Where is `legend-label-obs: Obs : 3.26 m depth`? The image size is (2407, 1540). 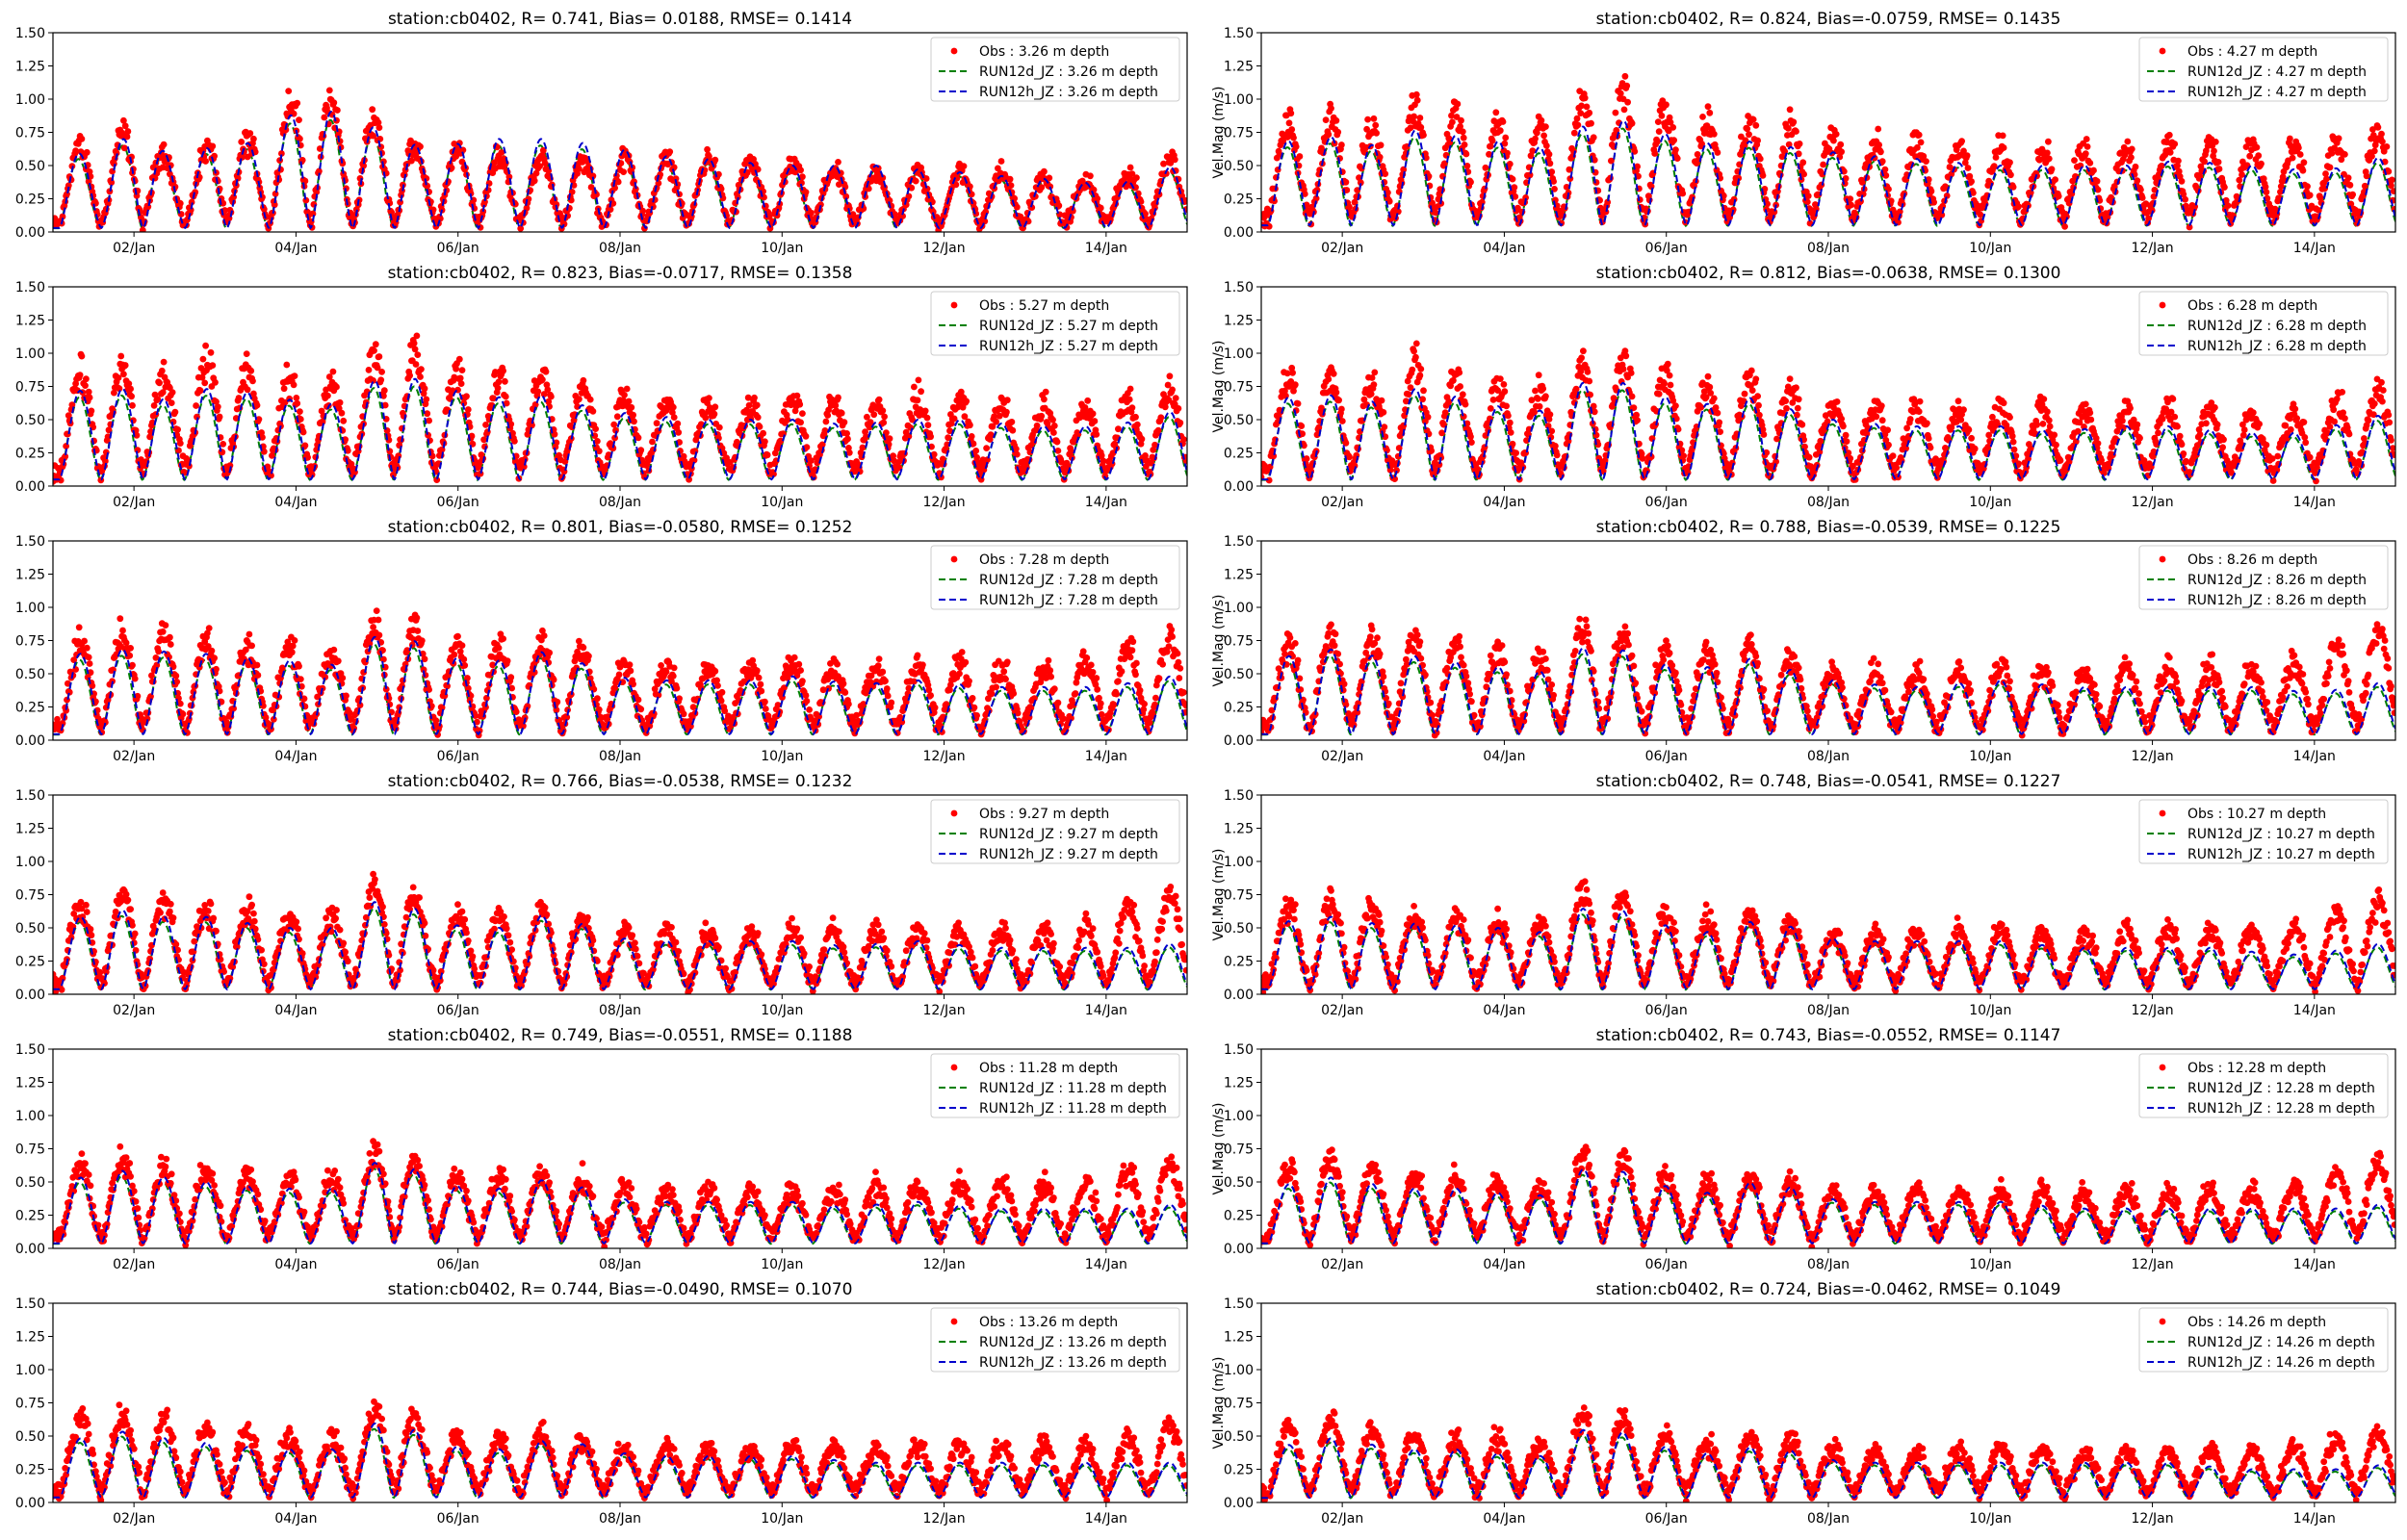
legend-label-obs: Obs : 3.26 m depth is located at coordinates (1044, 52).